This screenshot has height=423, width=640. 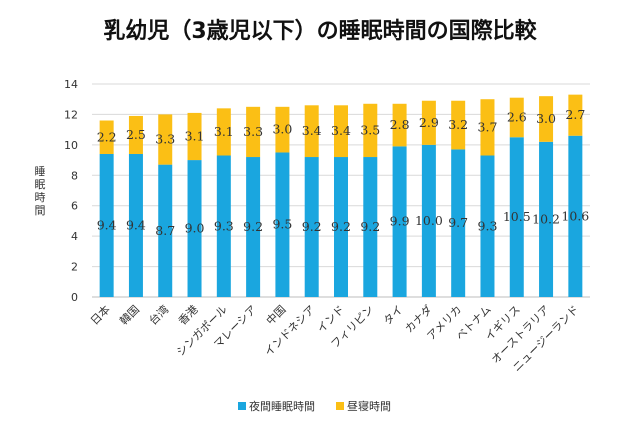 I want to click on data-label-night-sleep: 9.5, so click(x=282, y=224).